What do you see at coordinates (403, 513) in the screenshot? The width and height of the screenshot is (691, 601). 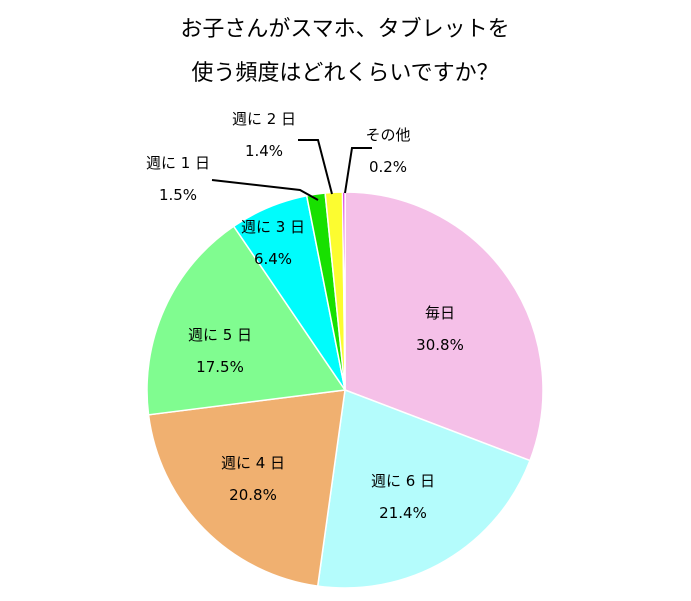 I see `slice-value-2: 21.4%` at bounding box center [403, 513].